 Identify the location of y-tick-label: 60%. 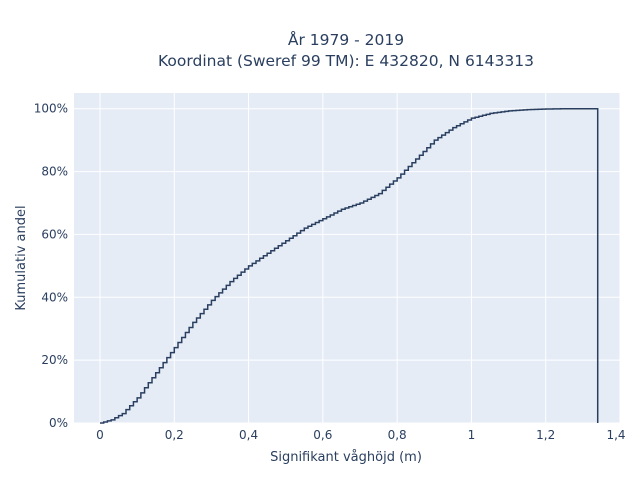
(54, 234).